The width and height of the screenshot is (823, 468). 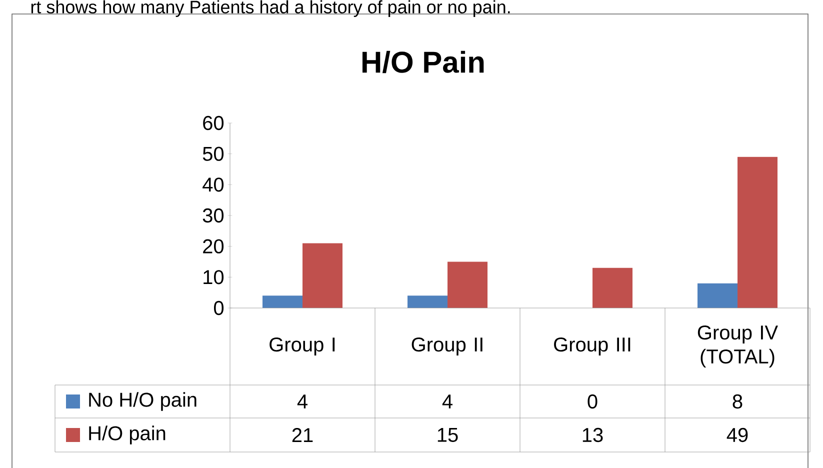 I want to click on legend-label: H/O pain, so click(x=127, y=434).